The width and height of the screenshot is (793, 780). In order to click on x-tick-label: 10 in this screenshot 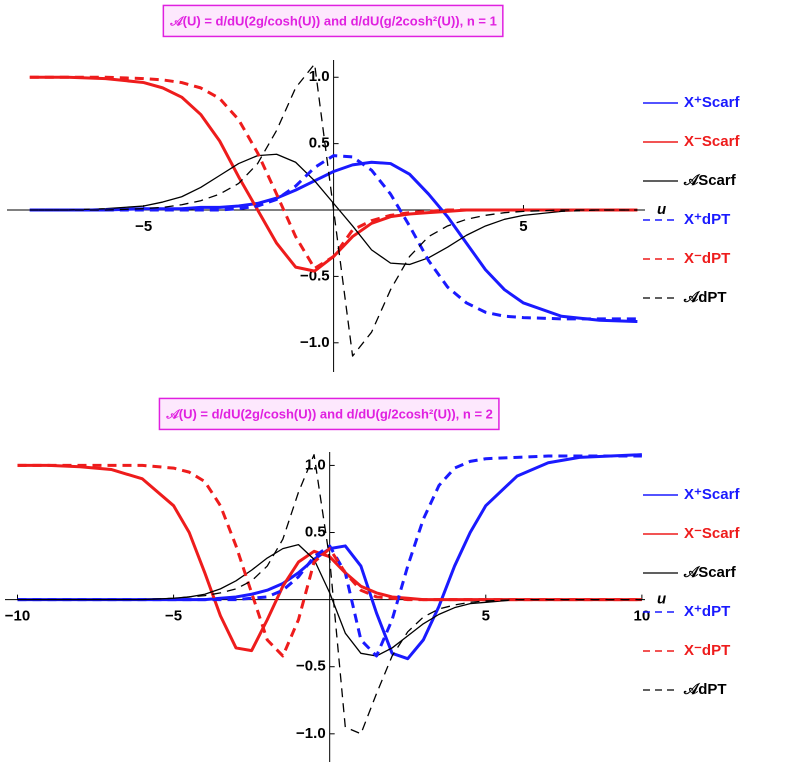, I will do `click(642, 616)`.